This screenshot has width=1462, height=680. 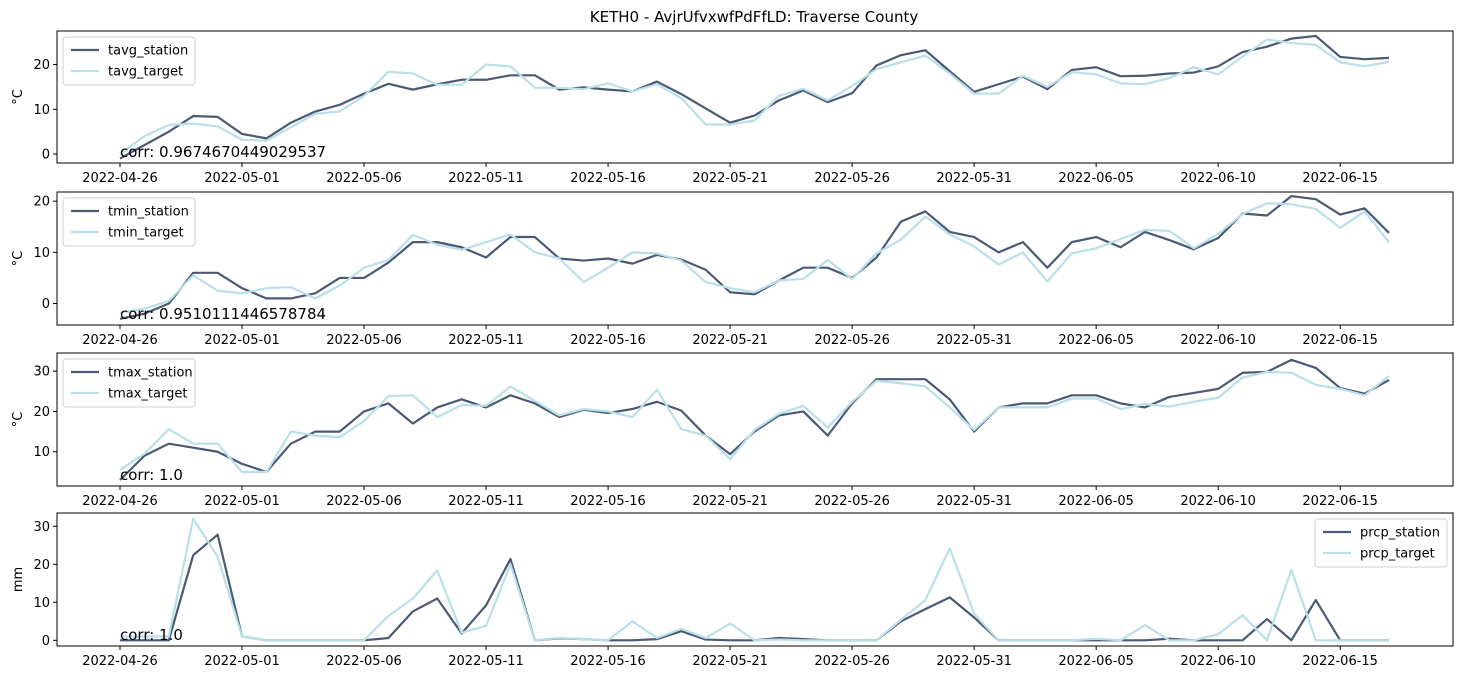 What do you see at coordinates (18, 579) in the screenshot?
I see `y-axis-label: mm` at bounding box center [18, 579].